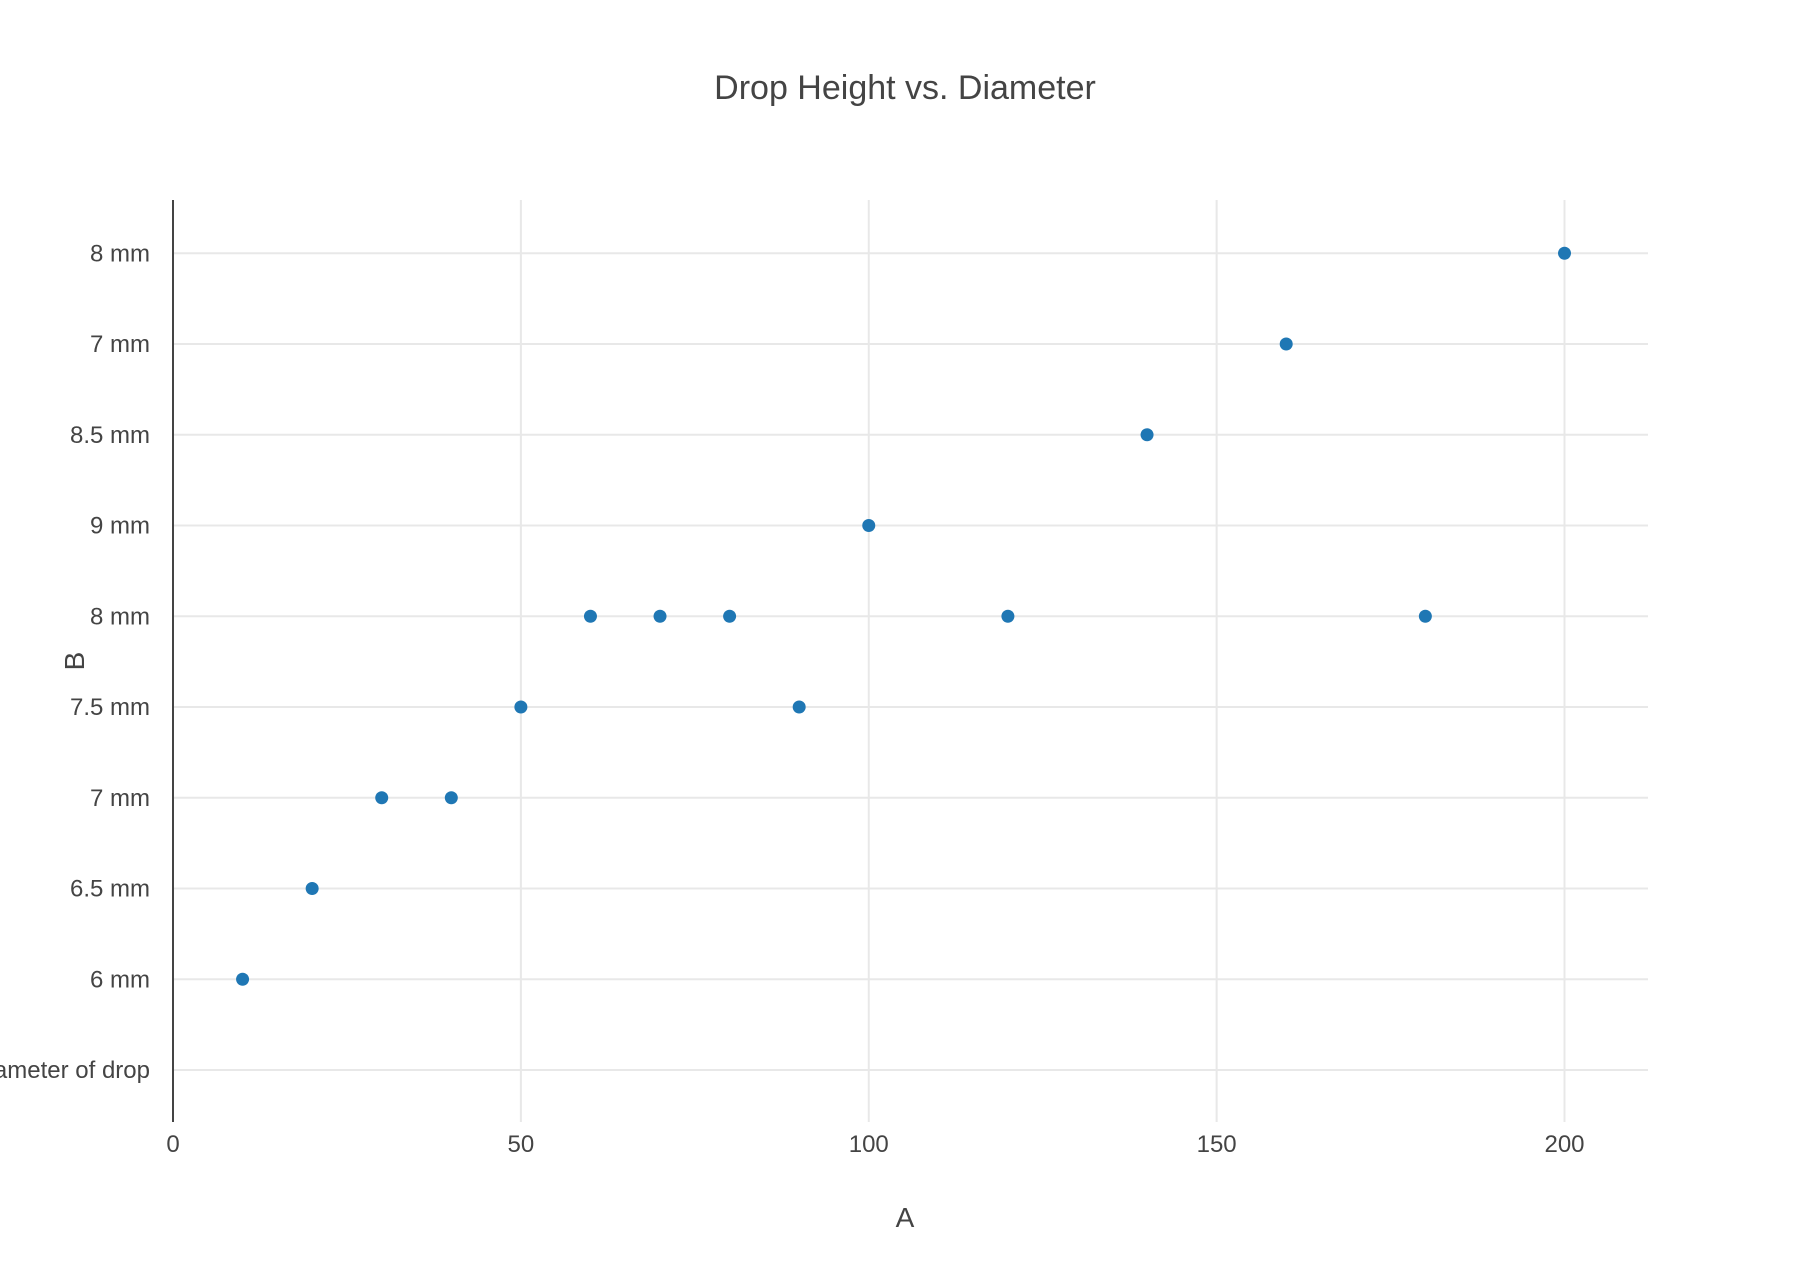 This screenshot has width=1810, height=1284. I want to click on y-tick-label: 9 mm, so click(120, 526).